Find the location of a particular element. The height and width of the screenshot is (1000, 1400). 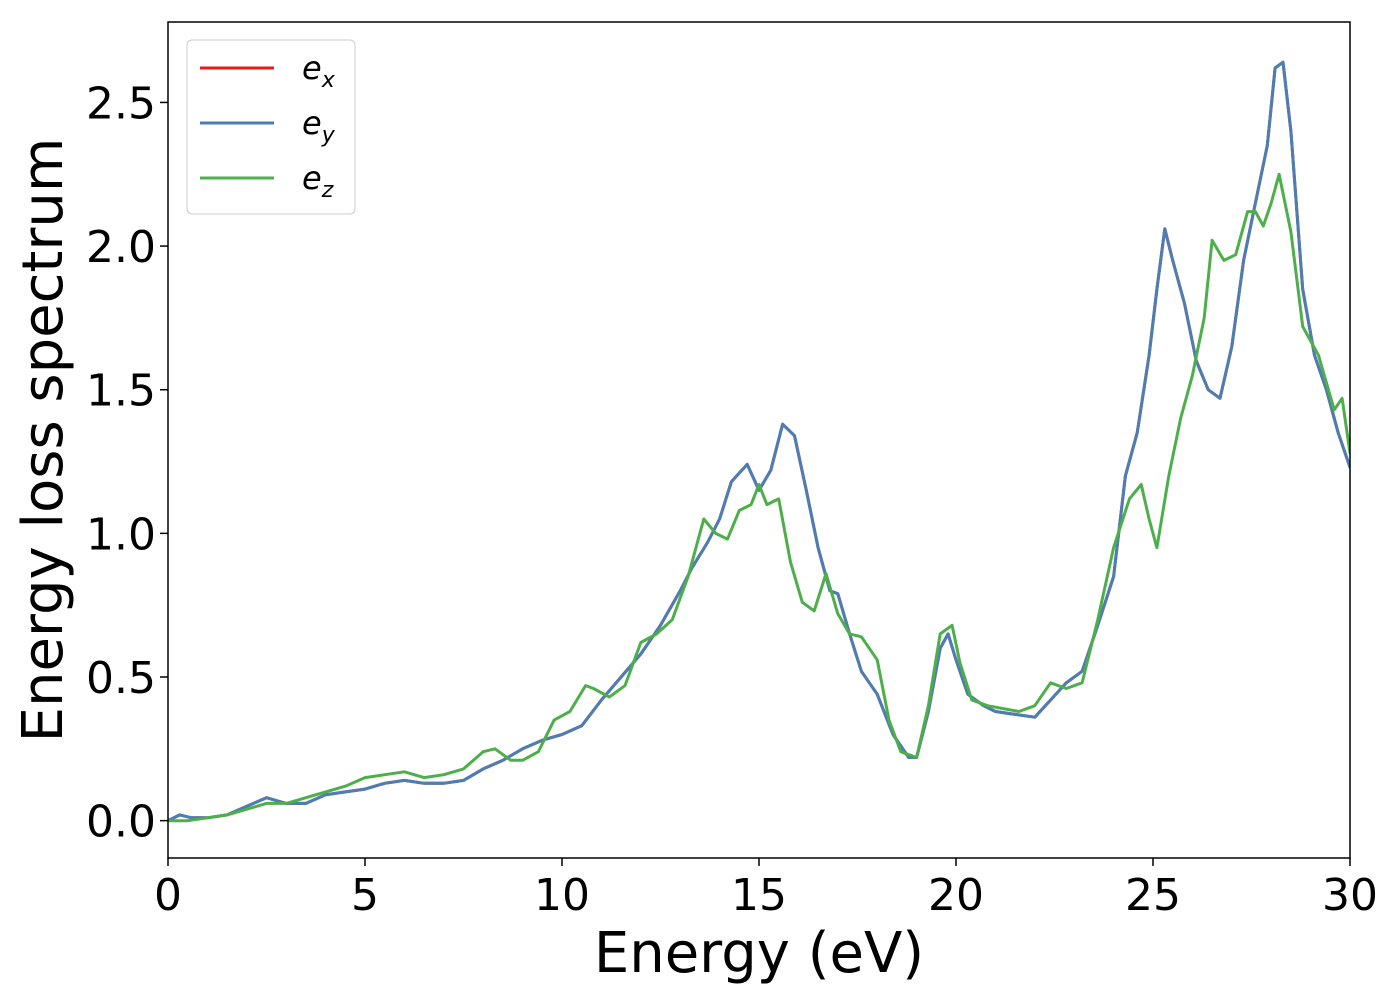

y-tick-label: 2.5 is located at coordinates (121, 103).